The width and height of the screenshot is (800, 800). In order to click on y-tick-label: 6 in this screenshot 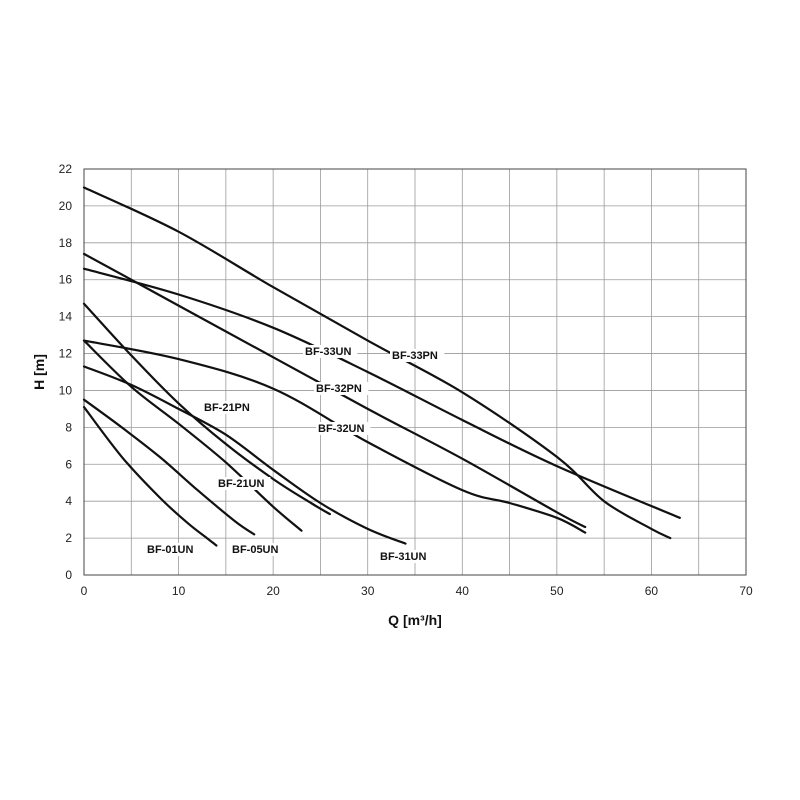, I will do `click(68, 464)`.